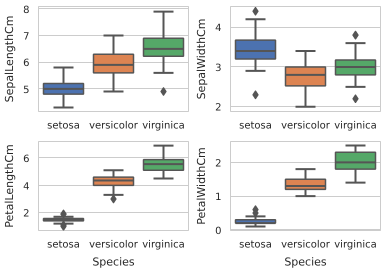 The image size is (384, 271). What do you see at coordinates (201, 186) in the screenshot?
I see `y-axis-title: PetalWidthCm` at bounding box center [201, 186].